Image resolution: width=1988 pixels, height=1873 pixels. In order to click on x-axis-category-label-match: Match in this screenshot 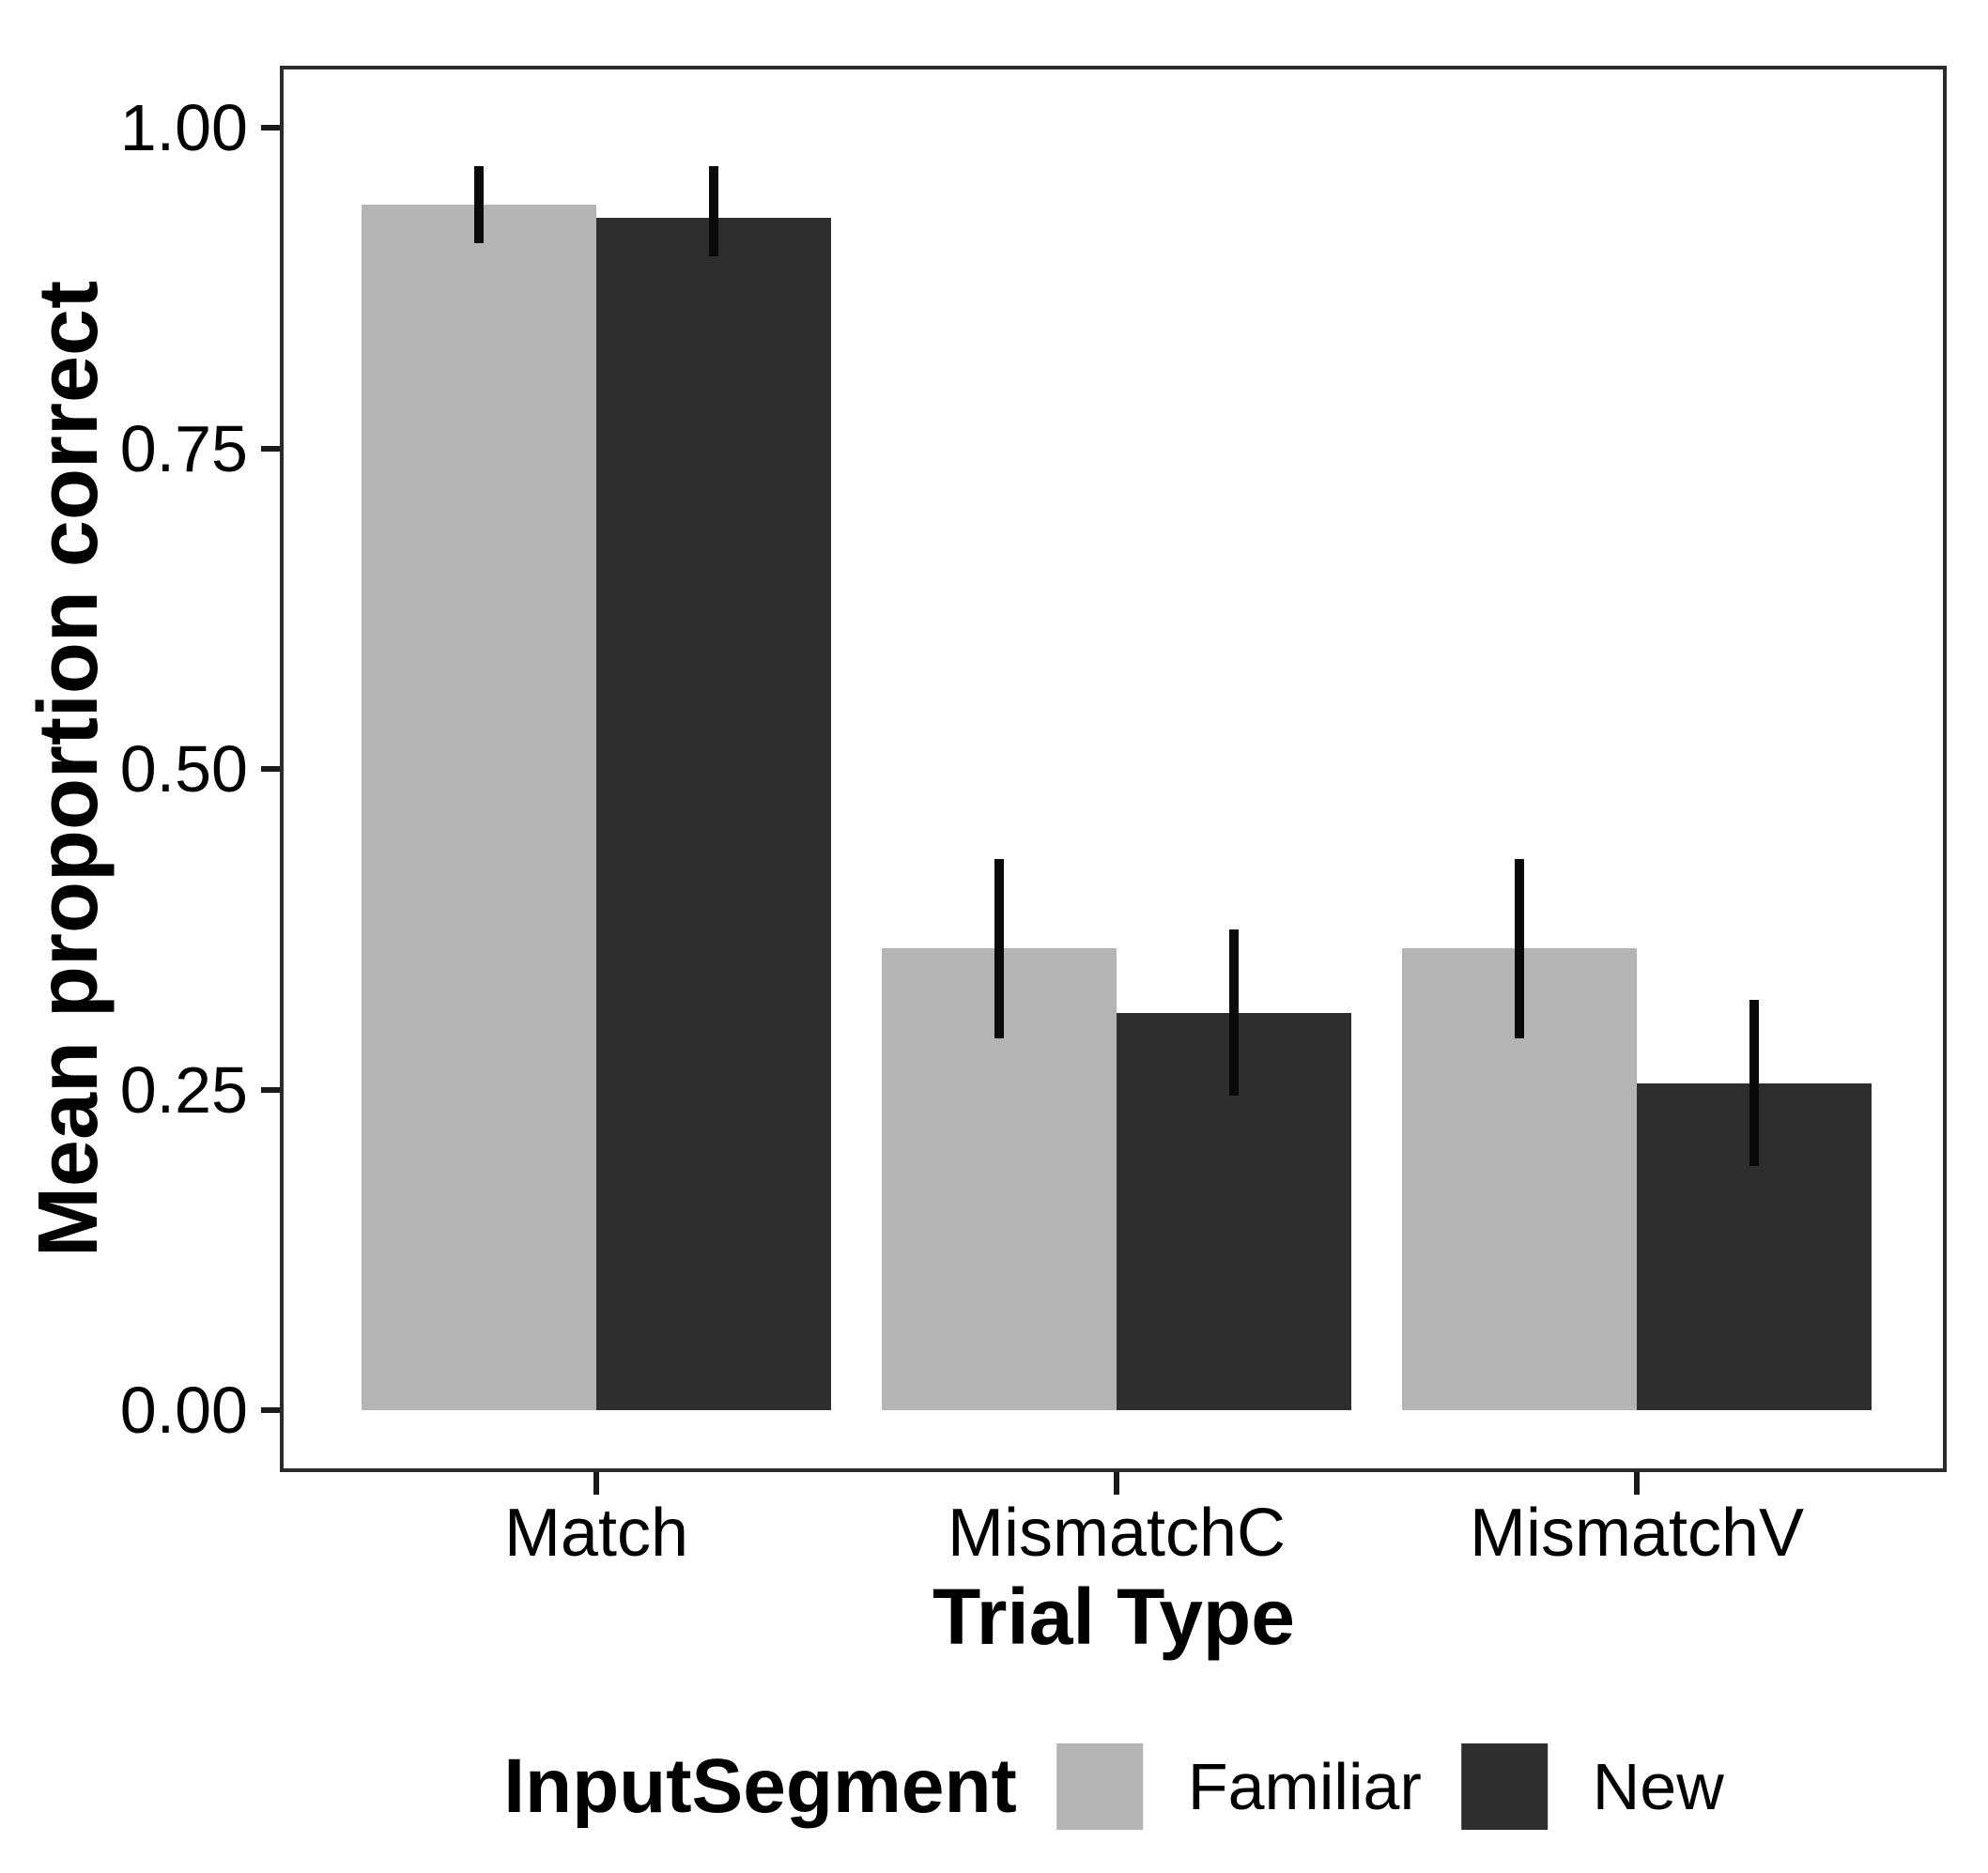, I will do `click(596, 1534)`.